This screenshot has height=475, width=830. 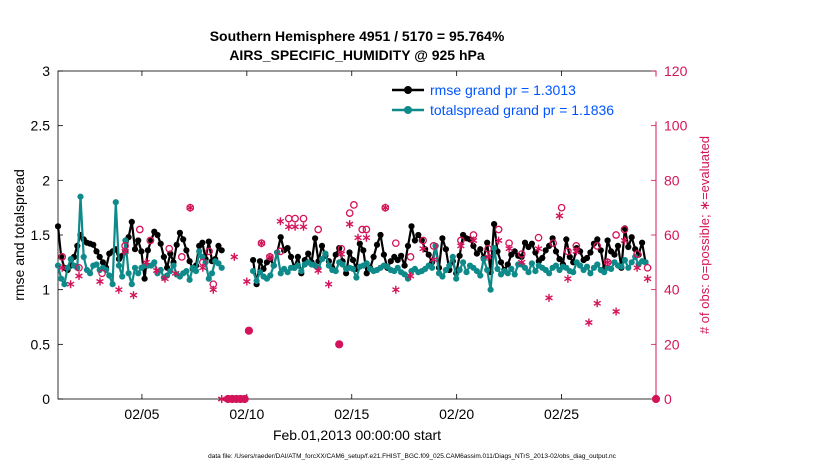 What do you see at coordinates (408, 110) in the screenshot?
I see `legend-marker-spread` at bounding box center [408, 110].